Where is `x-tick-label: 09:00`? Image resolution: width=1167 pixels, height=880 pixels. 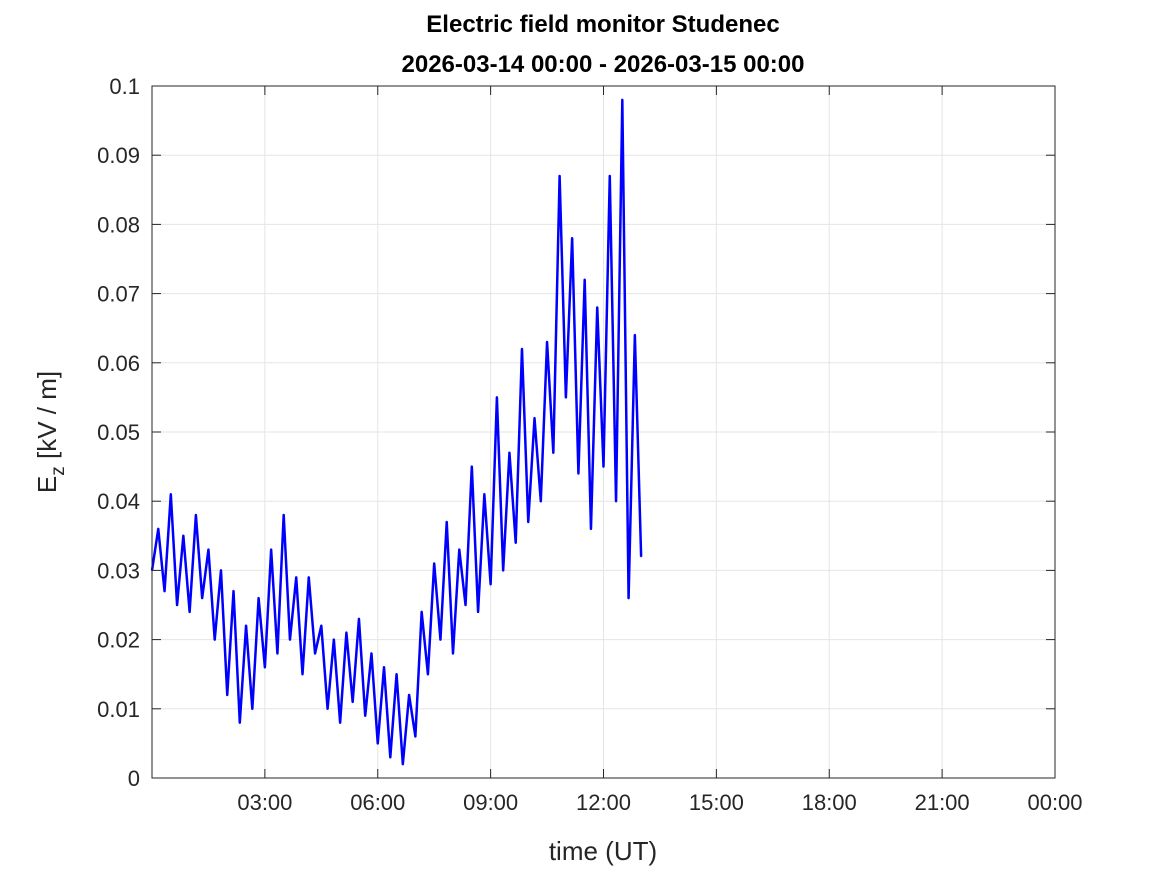 x-tick-label: 09:00 is located at coordinates (490, 802).